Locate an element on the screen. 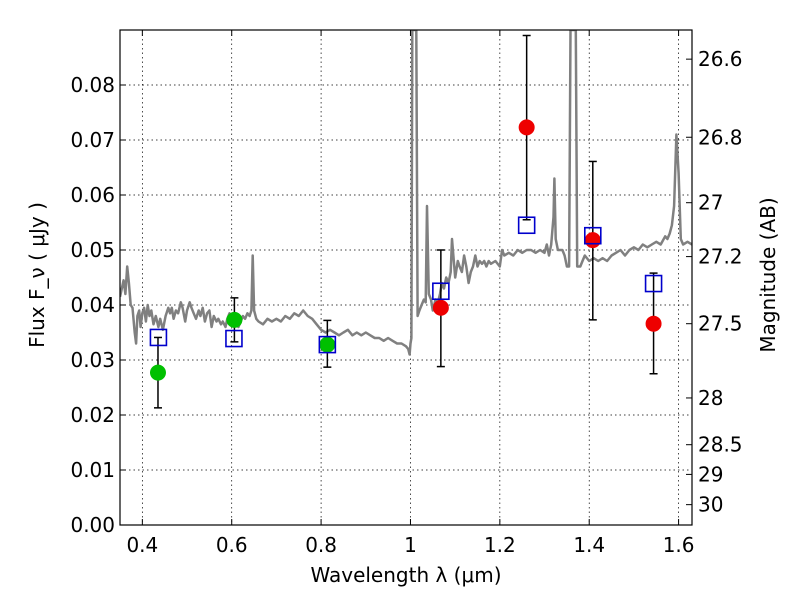  right-tick-label: 27.2 is located at coordinates (720, 257).